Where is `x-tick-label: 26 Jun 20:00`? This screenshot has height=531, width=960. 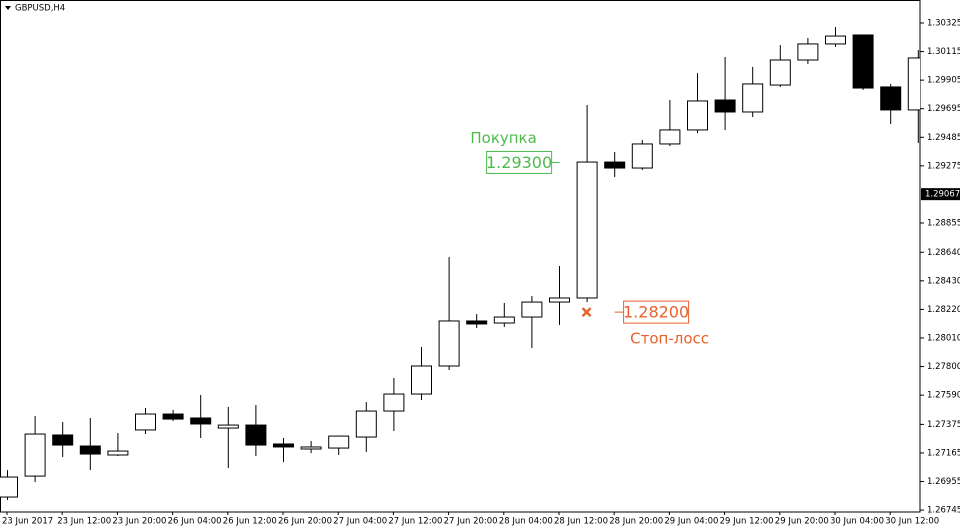
x-tick-label: 26 Jun 20:00 is located at coordinates (305, 522).